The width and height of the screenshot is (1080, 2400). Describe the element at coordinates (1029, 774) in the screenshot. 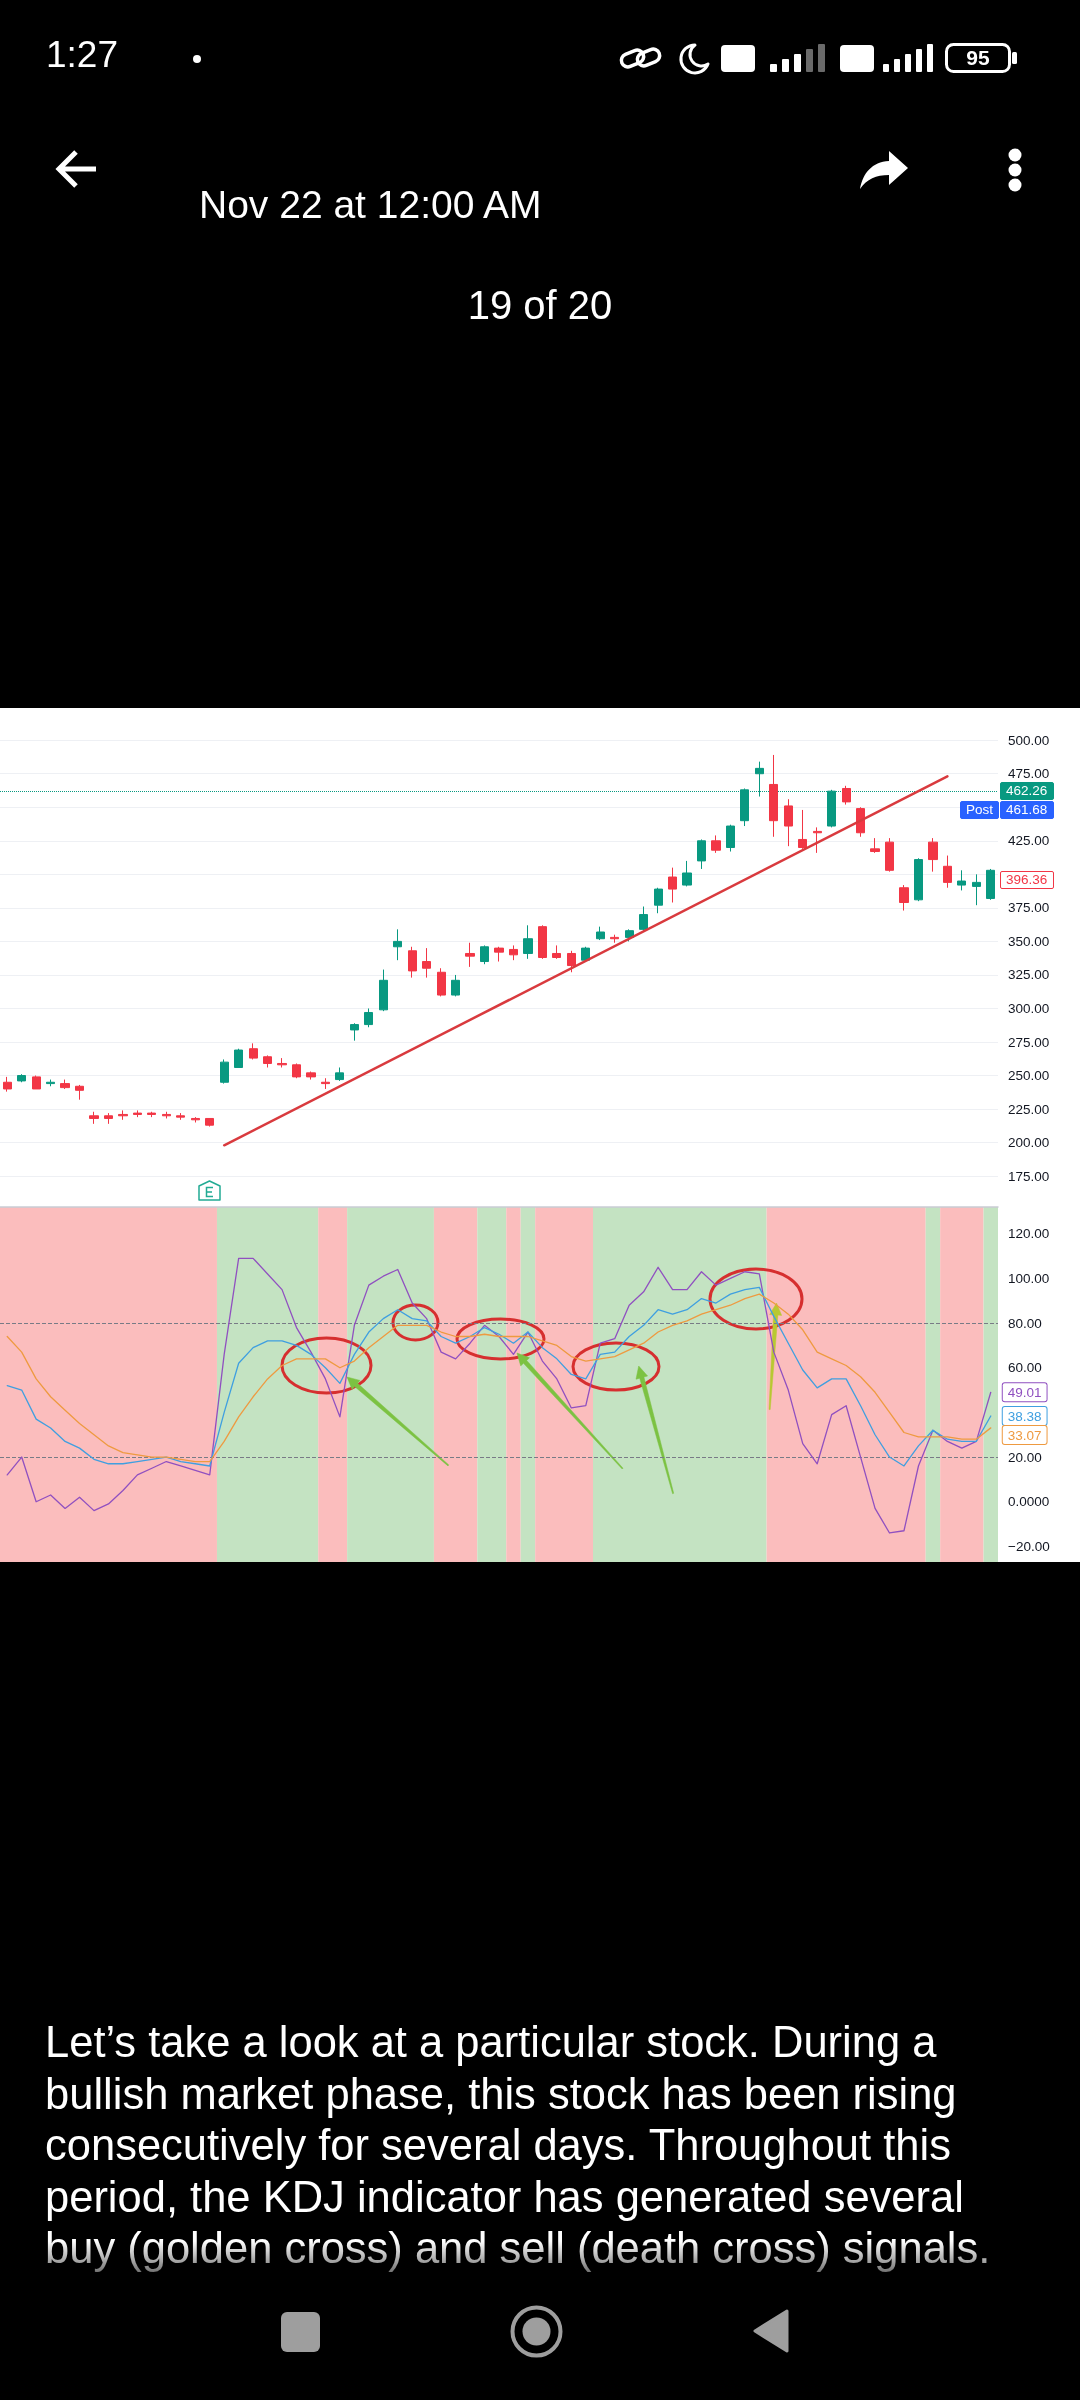

I see `y-tick-label: 475.00` at that location.